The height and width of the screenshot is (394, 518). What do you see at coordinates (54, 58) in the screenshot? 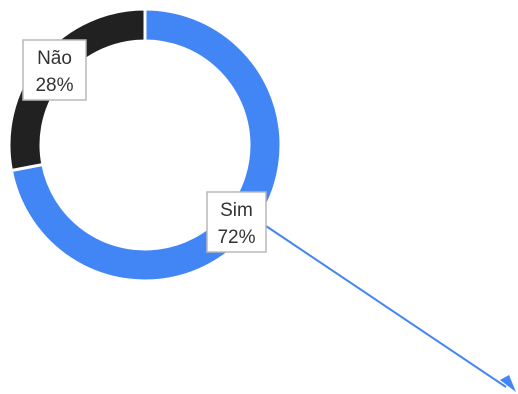
I see `slice-label-nao-name: Não` at bounding box center [54, 58].